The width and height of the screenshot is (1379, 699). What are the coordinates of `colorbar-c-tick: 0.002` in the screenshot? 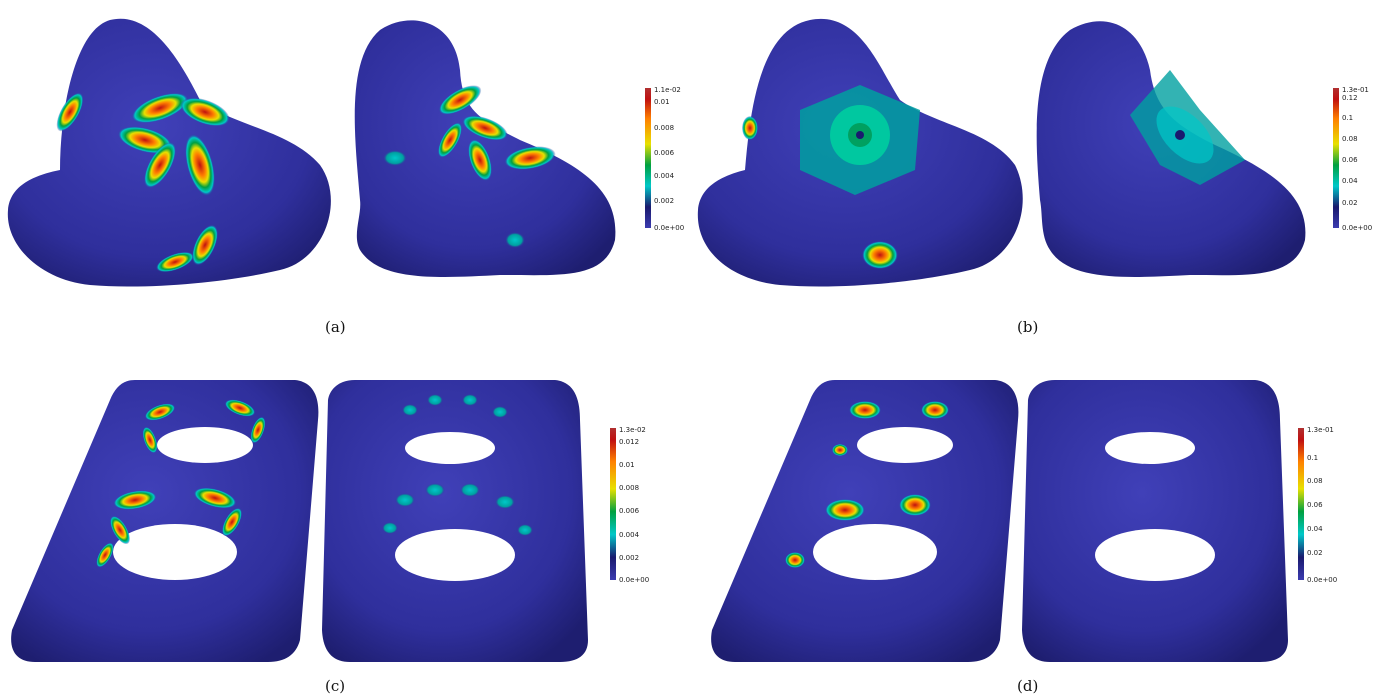 It's located at (629, 558).